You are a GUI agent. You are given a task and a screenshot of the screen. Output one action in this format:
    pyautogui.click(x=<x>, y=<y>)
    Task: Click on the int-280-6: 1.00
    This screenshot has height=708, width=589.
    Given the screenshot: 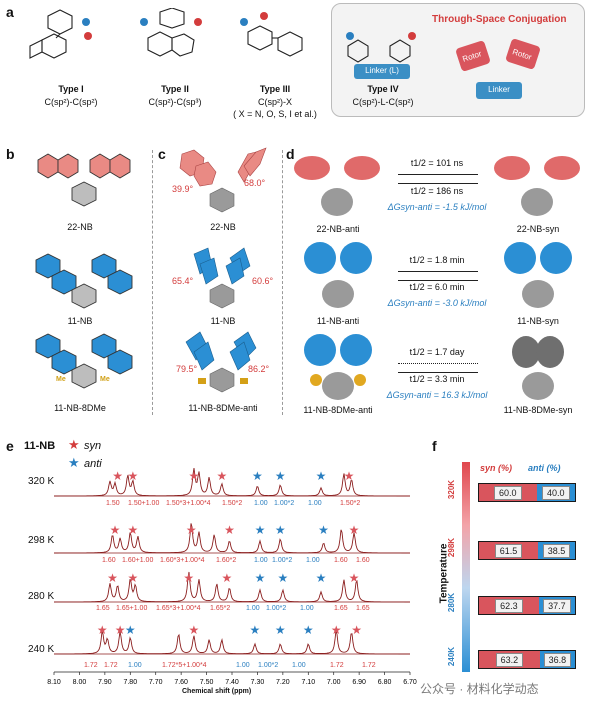 What is the action you would take?
    pyautogui.click(x=307, y=608)
    